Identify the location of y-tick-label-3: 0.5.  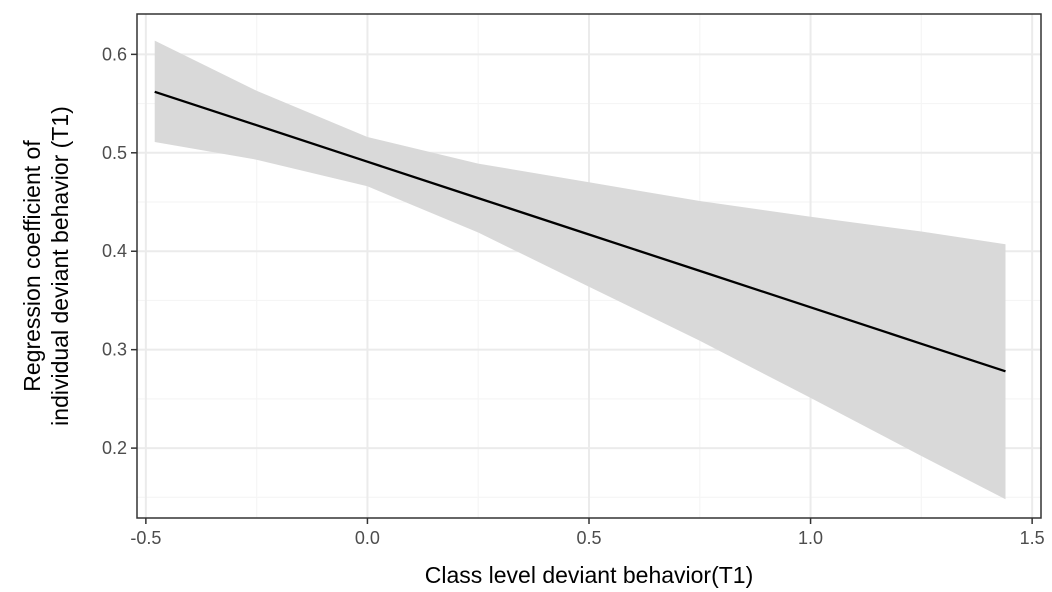
(114, 153).